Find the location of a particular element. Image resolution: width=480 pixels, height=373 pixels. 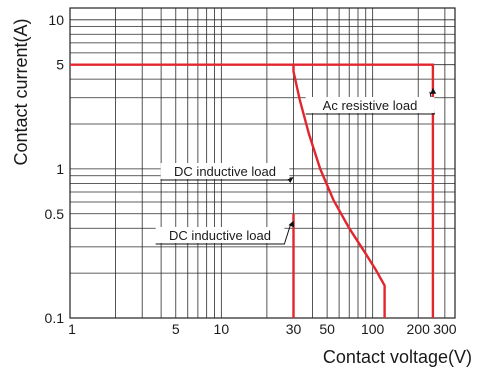

x-tick-label: 100 is located at coordinates (373, 329).